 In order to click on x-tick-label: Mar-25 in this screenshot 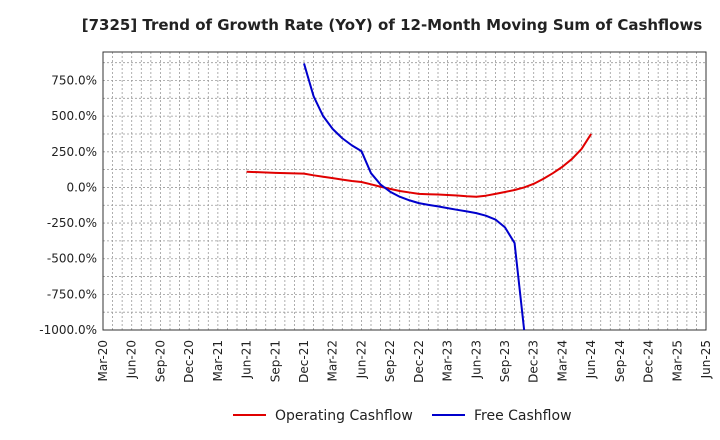, I will do `click(677, 360)`.